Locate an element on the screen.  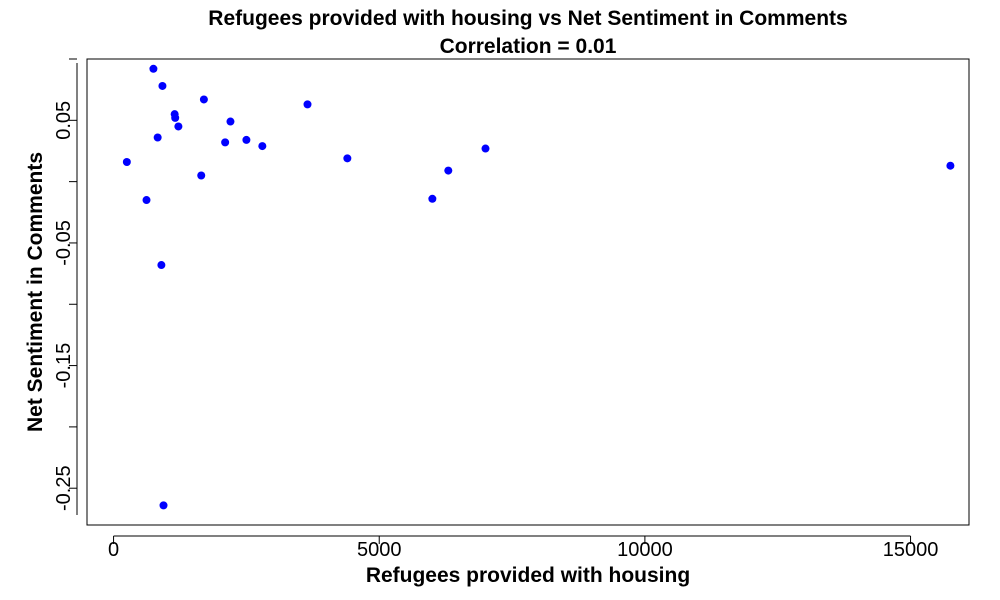
y-tick-label: -0.15 is located at coordinates (64, 366).